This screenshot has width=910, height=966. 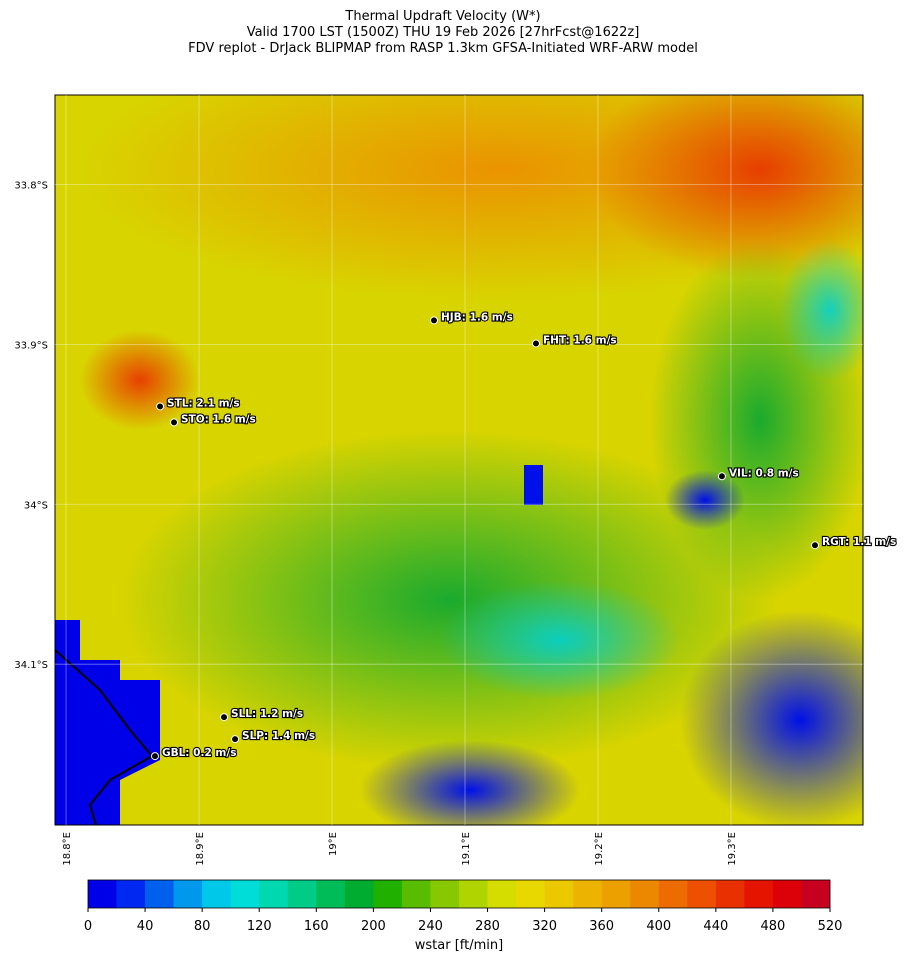 I want to click on colorbar-tick-label: 520, so click(x=830, y=926).